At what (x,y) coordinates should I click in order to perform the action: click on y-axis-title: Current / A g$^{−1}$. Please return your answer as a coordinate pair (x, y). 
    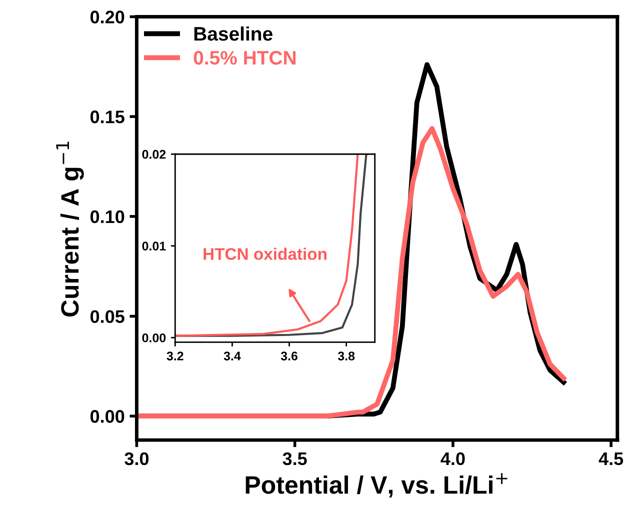
    Looking at the image, I should click on (70, 229).